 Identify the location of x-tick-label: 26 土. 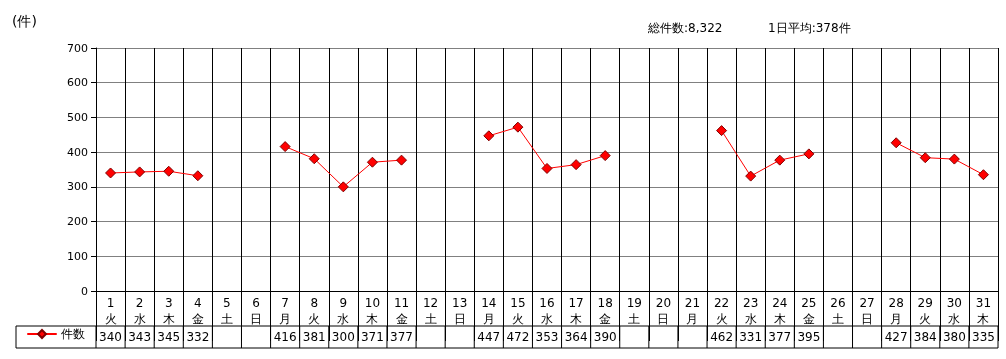
(838, 311).